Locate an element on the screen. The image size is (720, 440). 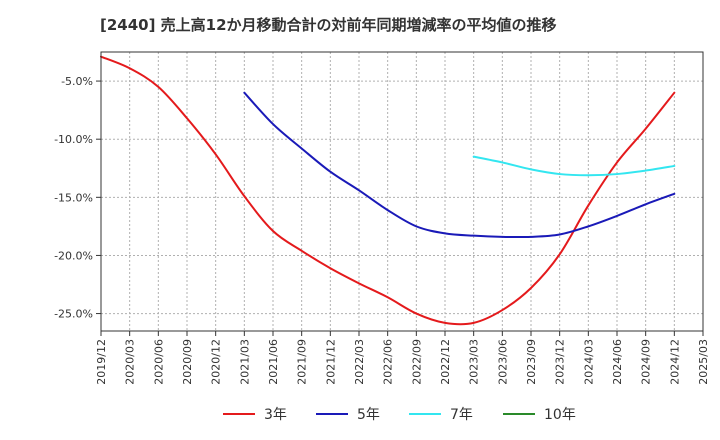
x-tick-label: 2024/12 is located at coordinates (674, 362).